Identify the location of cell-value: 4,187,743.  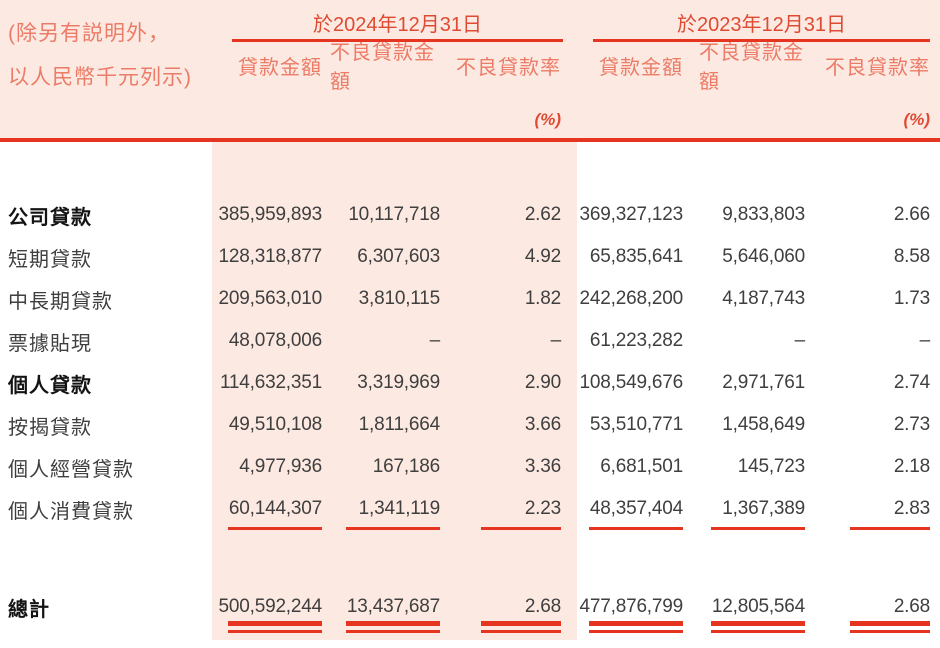
(763, 298).